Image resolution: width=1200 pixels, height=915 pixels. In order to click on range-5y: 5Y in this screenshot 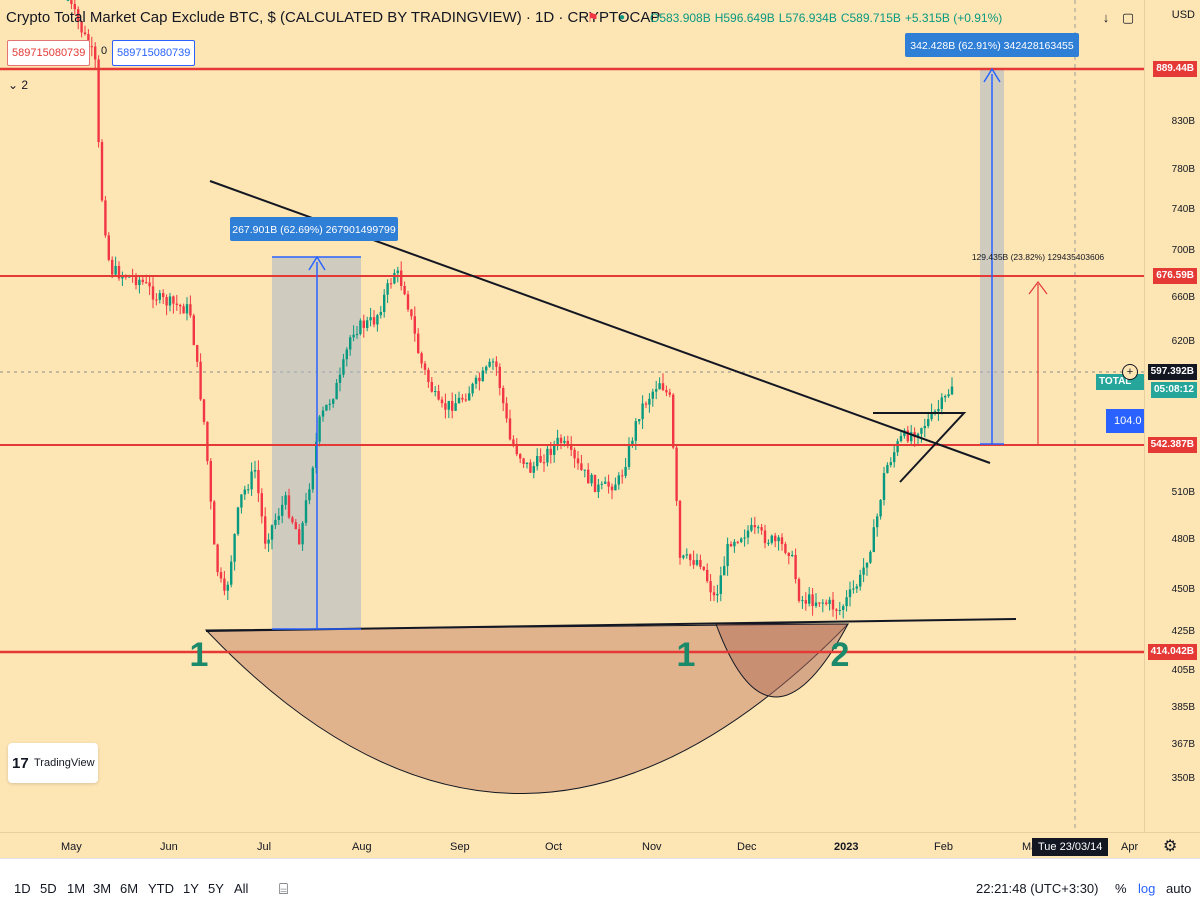, I will do `click(216, 888)`.